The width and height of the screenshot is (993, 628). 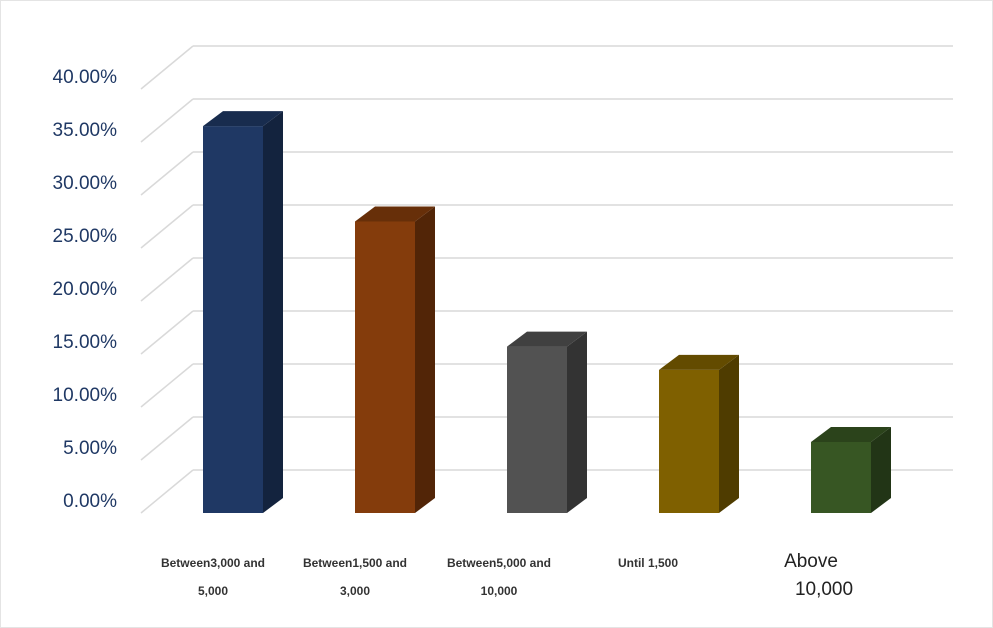 What do you see at coordinates (85, 395) in the screenshot?
I see `y-tick-label: 10.00%` at bounding box center [85, 395].